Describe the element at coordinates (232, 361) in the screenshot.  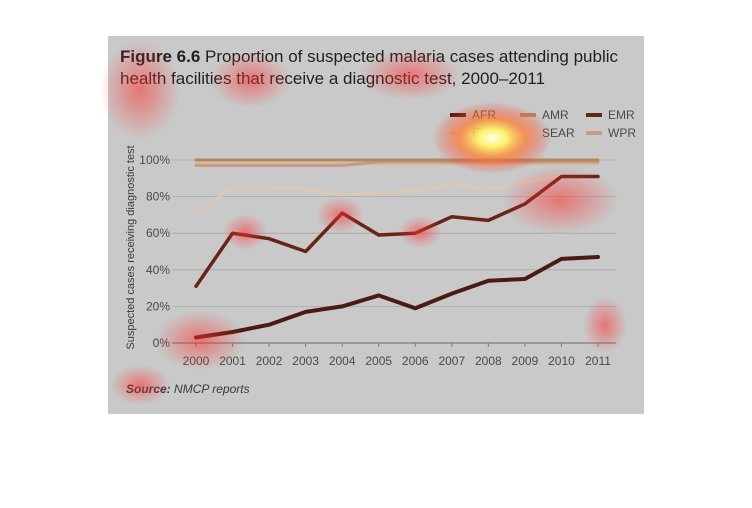
I see `x-tick-label: 2001` at that location.